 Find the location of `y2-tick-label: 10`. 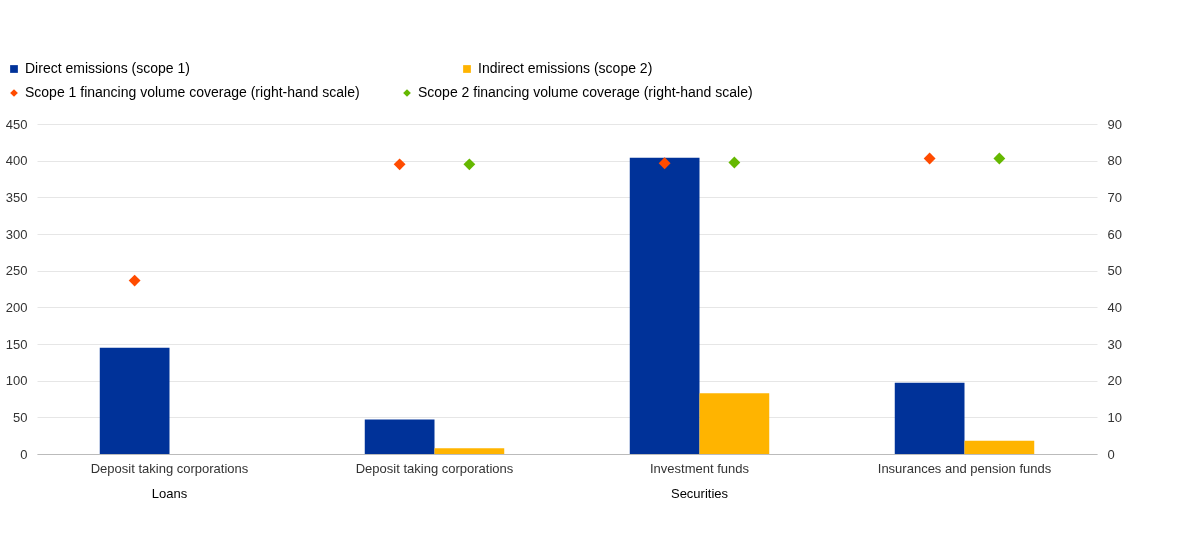

y2-tick-label: 10 is located at coordinates (1114, 417).